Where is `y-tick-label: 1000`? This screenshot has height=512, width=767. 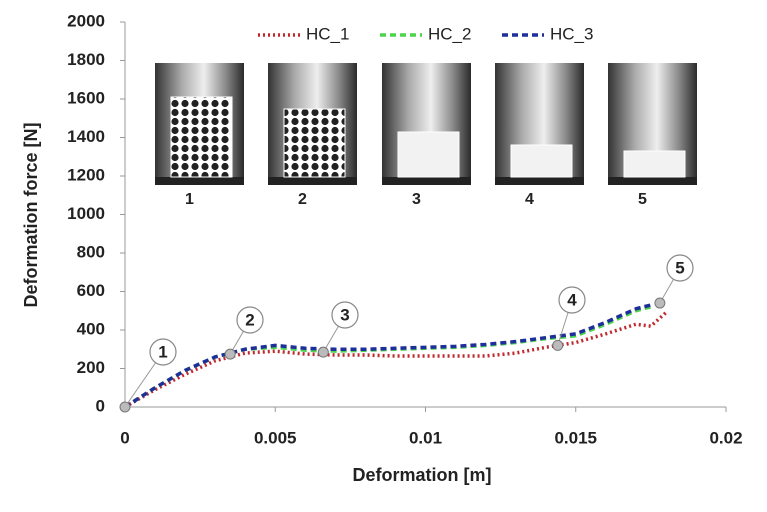 y-tick-label: 1000 is located at coordinates (86, 213).